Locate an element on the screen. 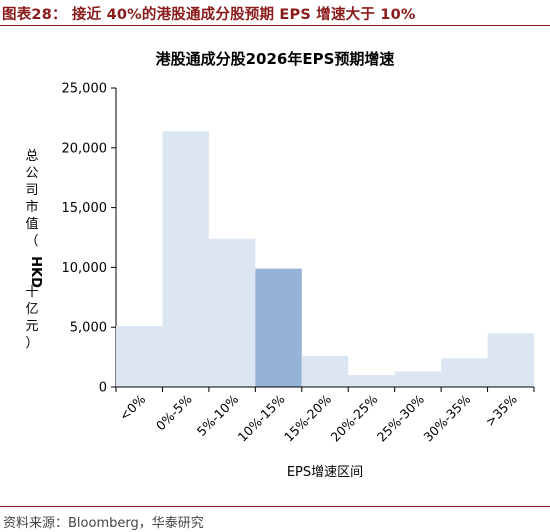  y-axis-label-char: 市 is located at coordinates (31, 207).